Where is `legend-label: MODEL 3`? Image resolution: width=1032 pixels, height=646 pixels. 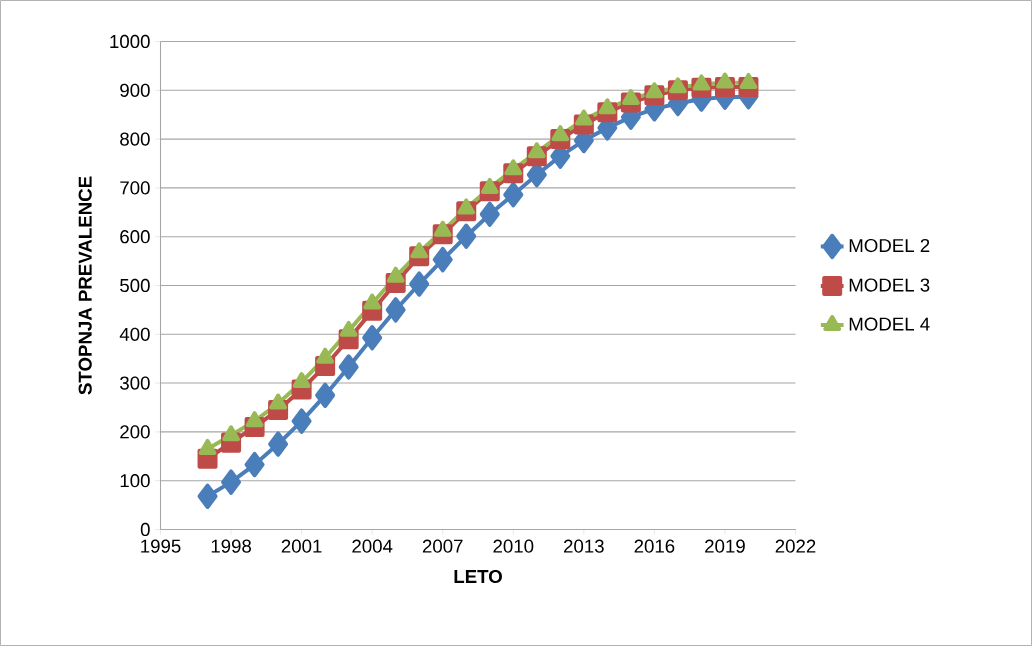 legend-label: MODEL 3 is located at coordinates (889, 285).